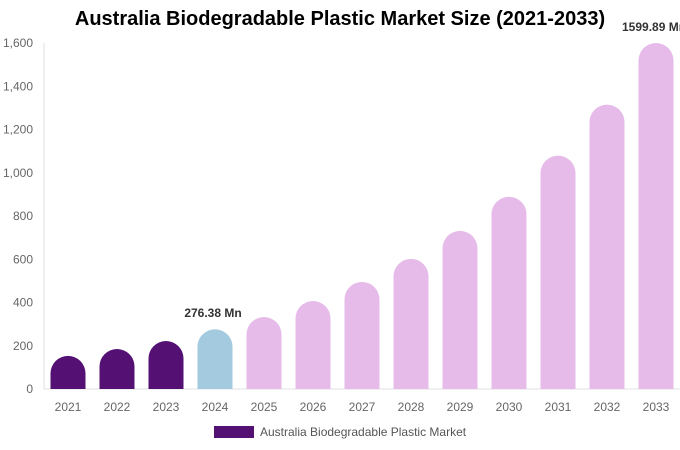 Image resolution: width=680 pixels, height=450 pixels. I want to click on legend: Australia Biodegradable Plastic Market, so click(340, 432).